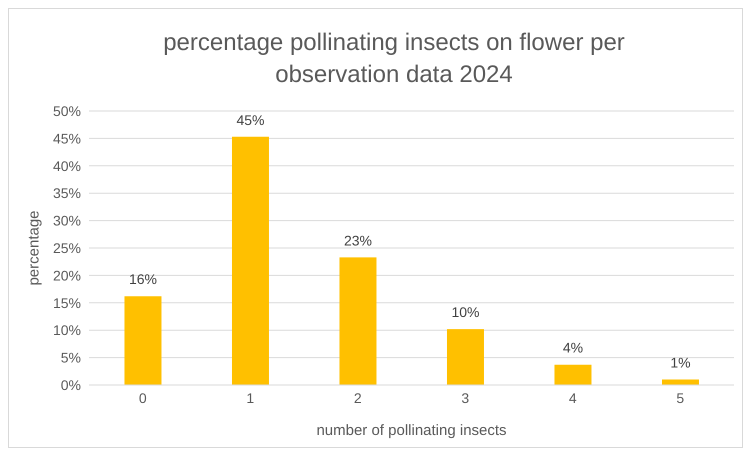 Image resolution: width=751 pixels, height=456 pixels. I want to click on y-tick-label: 10%, so click(66, 330).